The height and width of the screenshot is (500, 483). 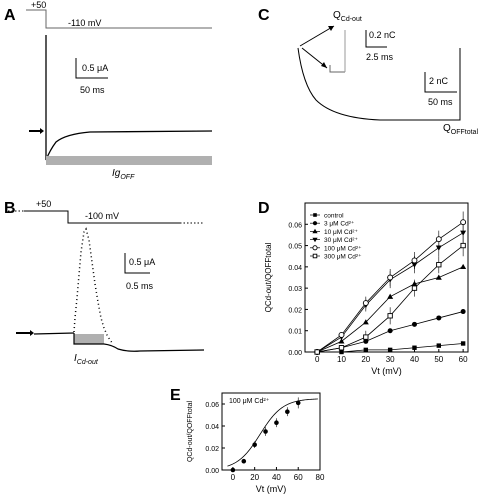 What do you see at coordinates (438, 359) in the screenshot?
I see `x-tick-label-d: 50` at bounding box center [438, 359].